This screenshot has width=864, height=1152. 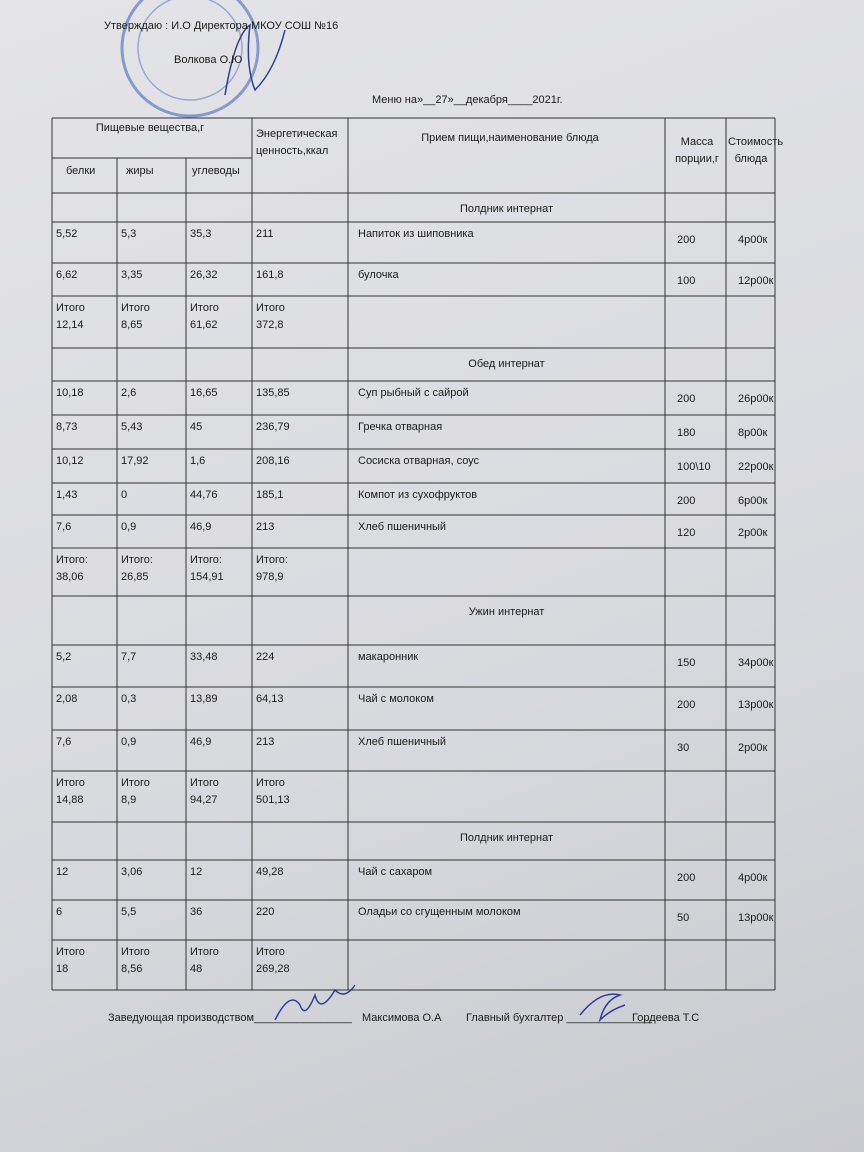 I want to click on cell: 17,92, so click(x=135, y=461).